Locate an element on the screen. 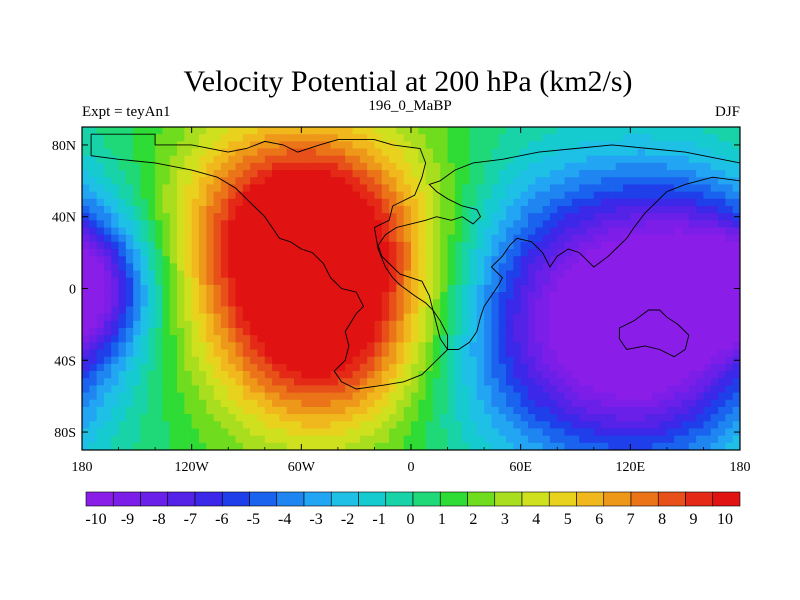 Image resolution: width=800 pixels, height=600 pixels. left-subtitle: Expt = teyAn1 is located at coordinates (126, 112).